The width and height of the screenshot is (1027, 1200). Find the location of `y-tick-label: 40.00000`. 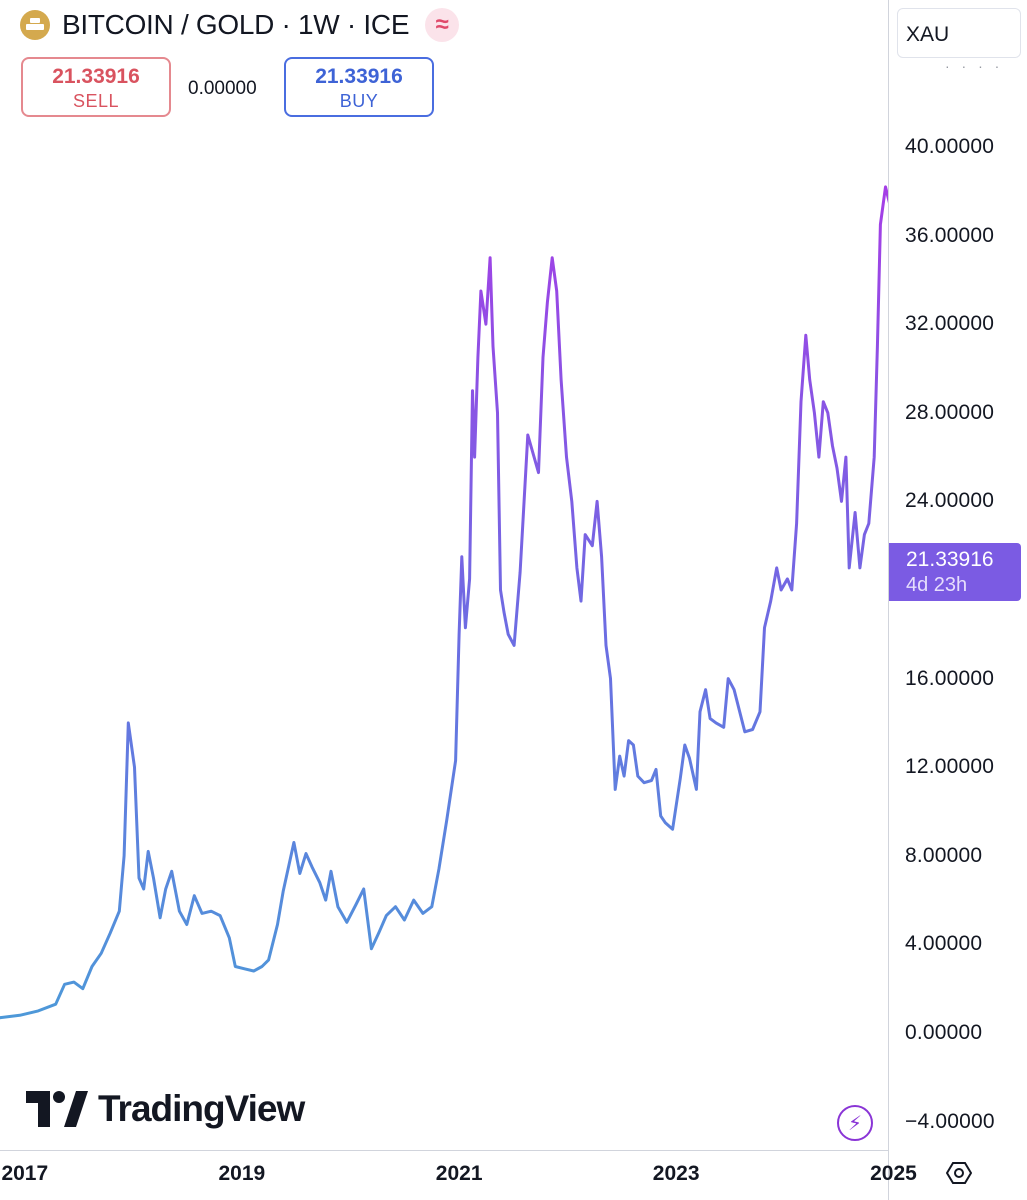

y-tick-label: 40.00000 is located at coordinates (950, 146).